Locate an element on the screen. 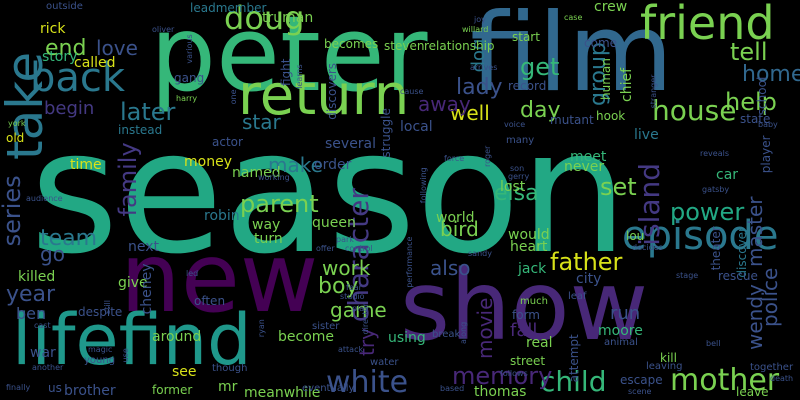 The height and width of the screenshot is (400, 800). cloud-word-star: star is located at coordinates (261, 122).